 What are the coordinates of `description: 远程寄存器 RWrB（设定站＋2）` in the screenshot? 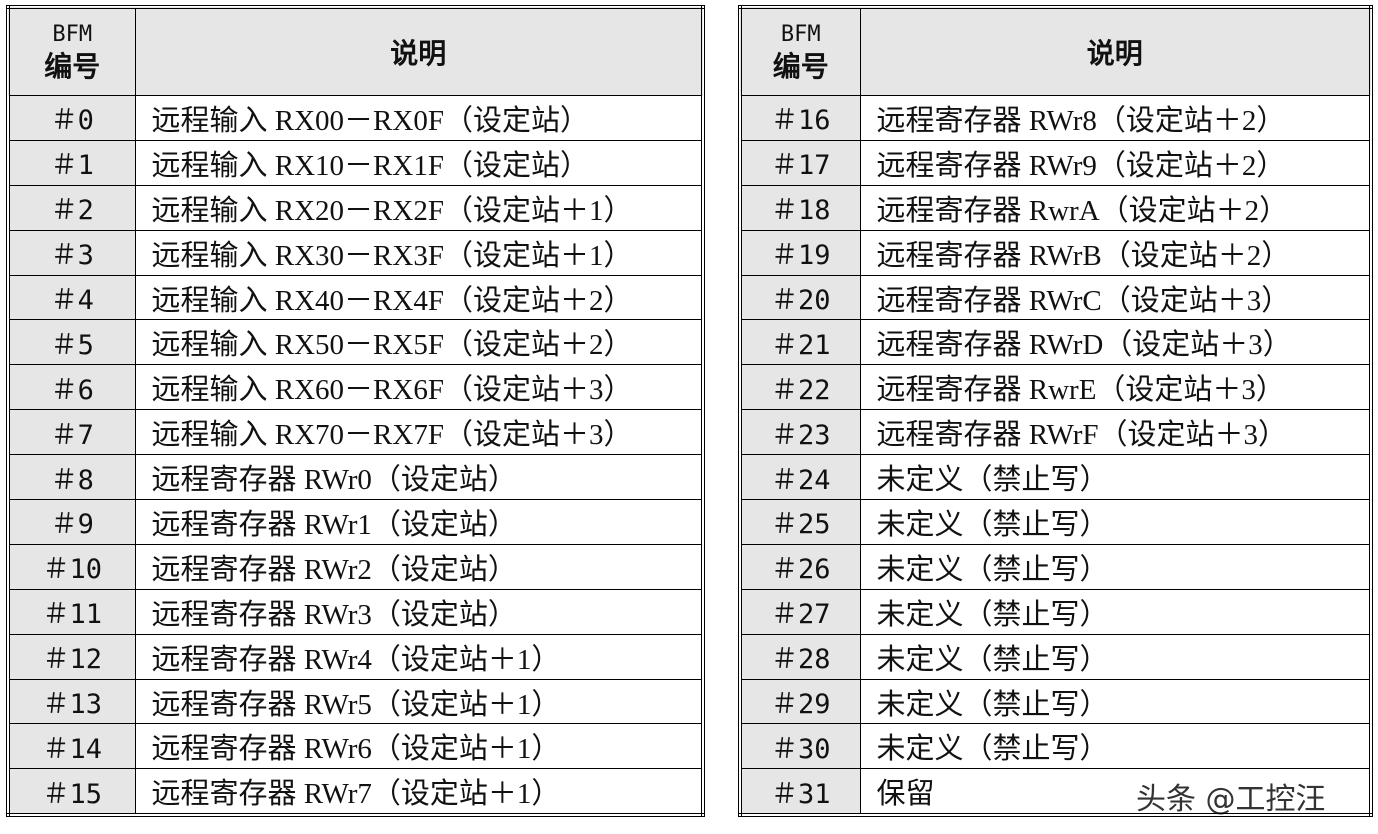 It's located at (1115, 252).